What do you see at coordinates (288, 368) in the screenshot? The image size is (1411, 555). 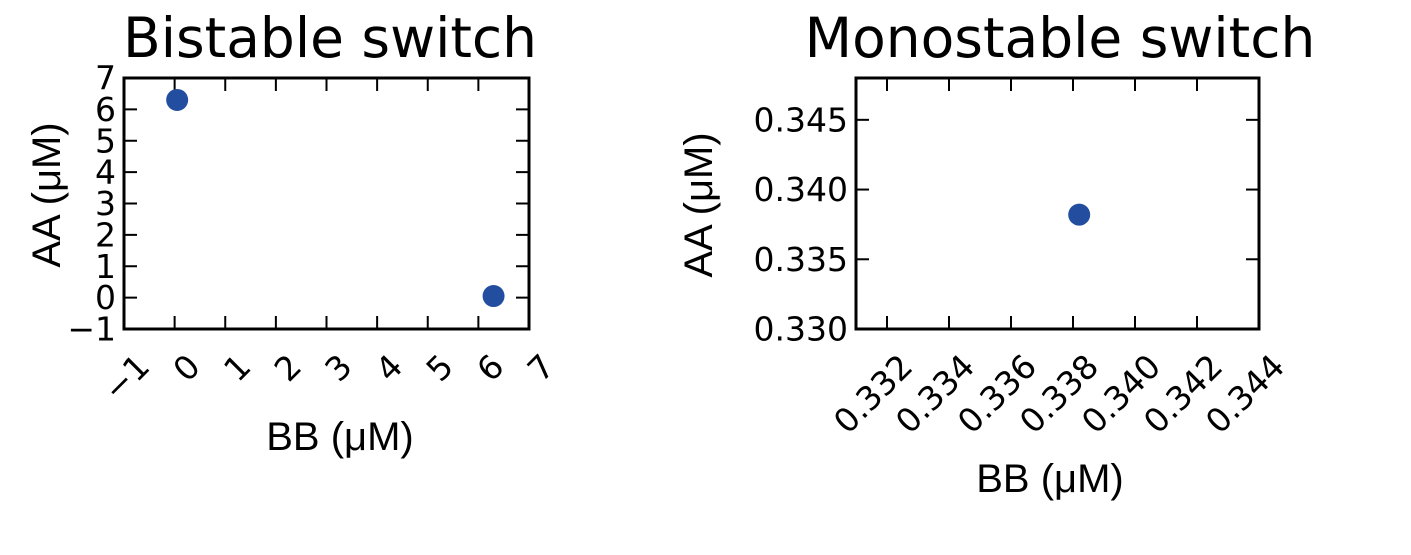 I see `bistable-xtick-label: 2` at bounding box center [288, 368].